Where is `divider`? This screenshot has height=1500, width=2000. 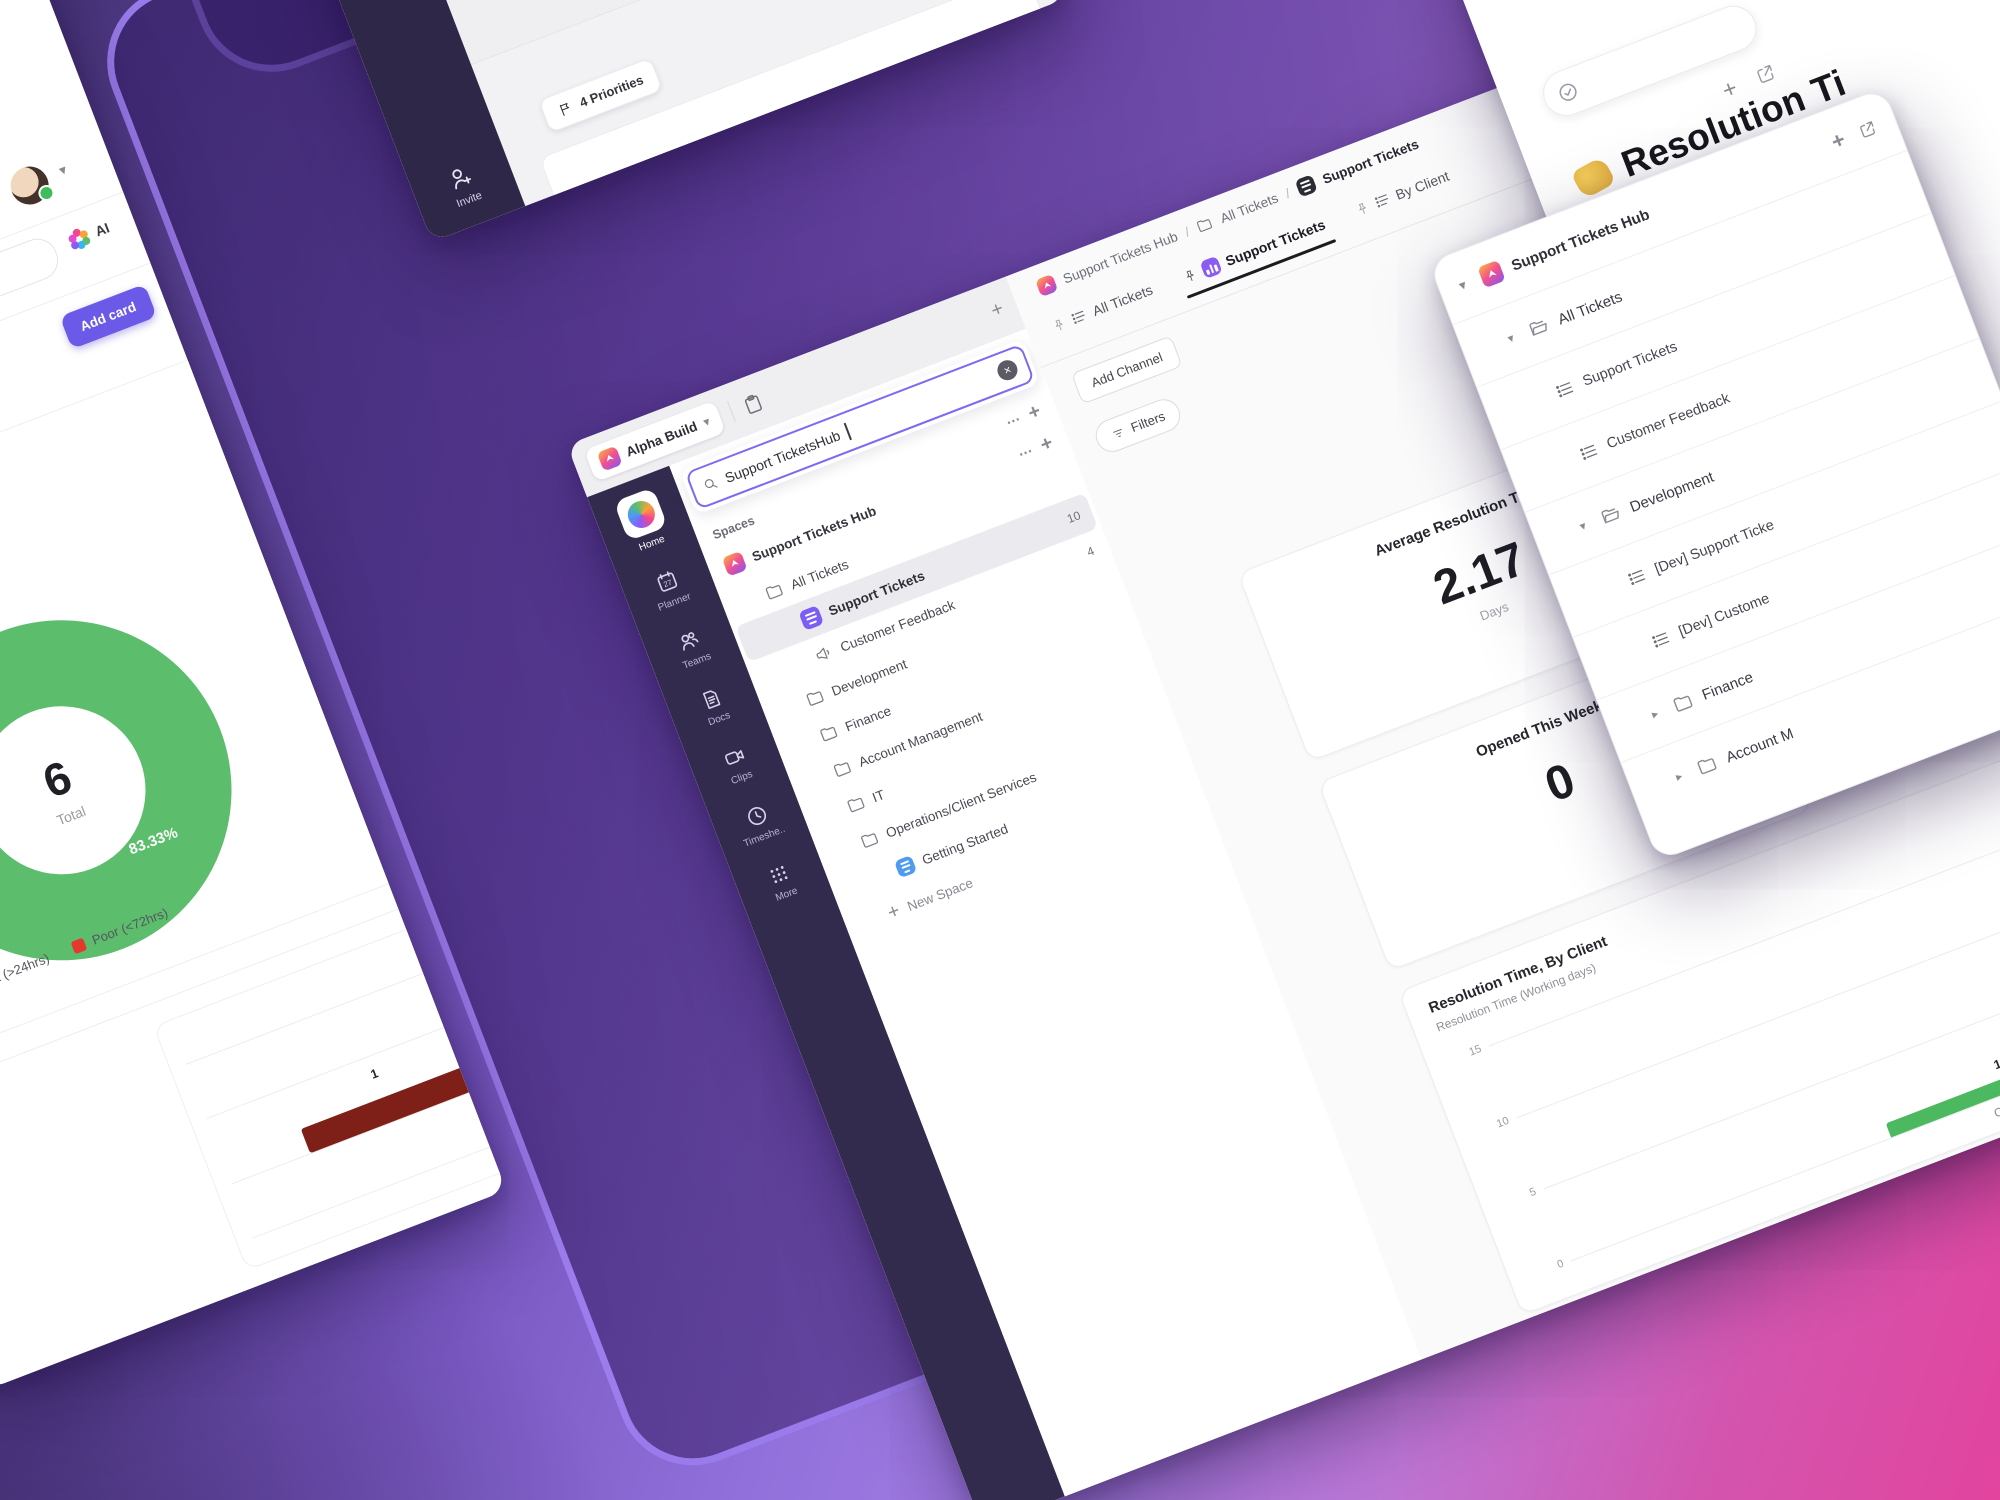 divider is located at coordinates (731, 412).